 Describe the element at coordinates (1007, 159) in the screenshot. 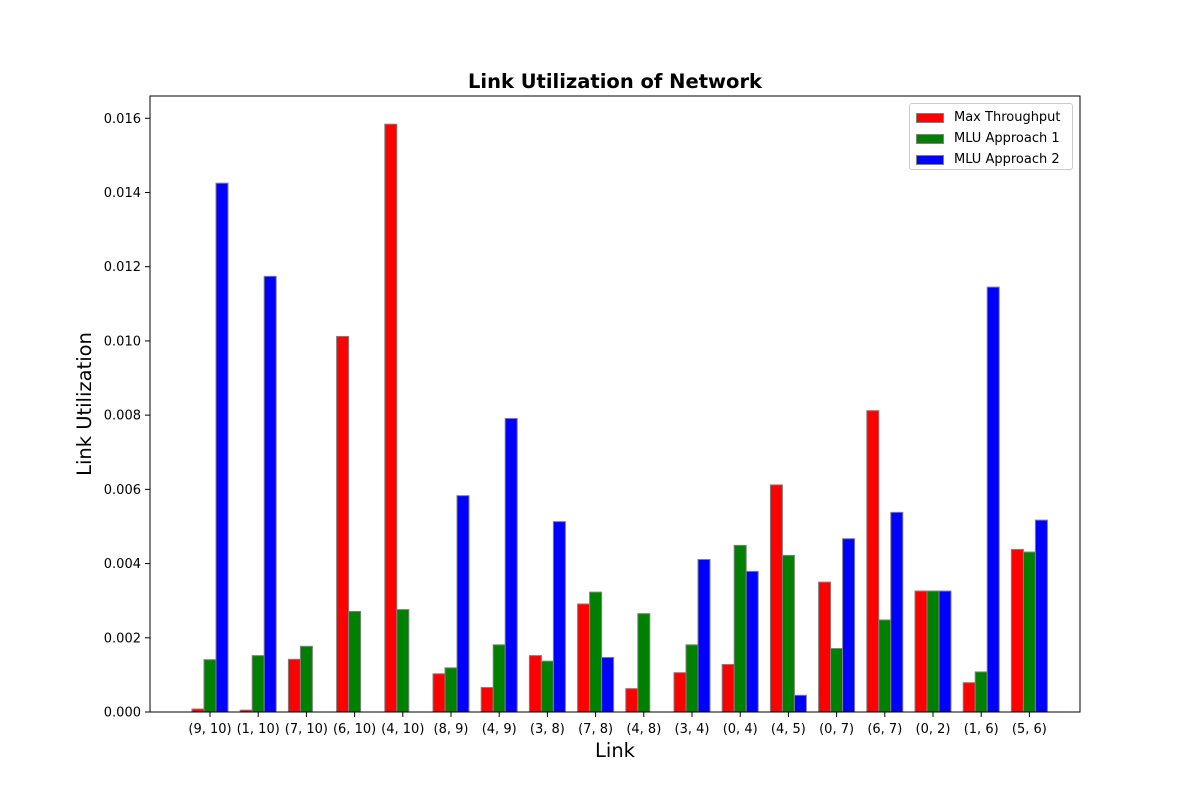

I see `legend-label-mlu-approach-2: MLU Approach 2` at that location.